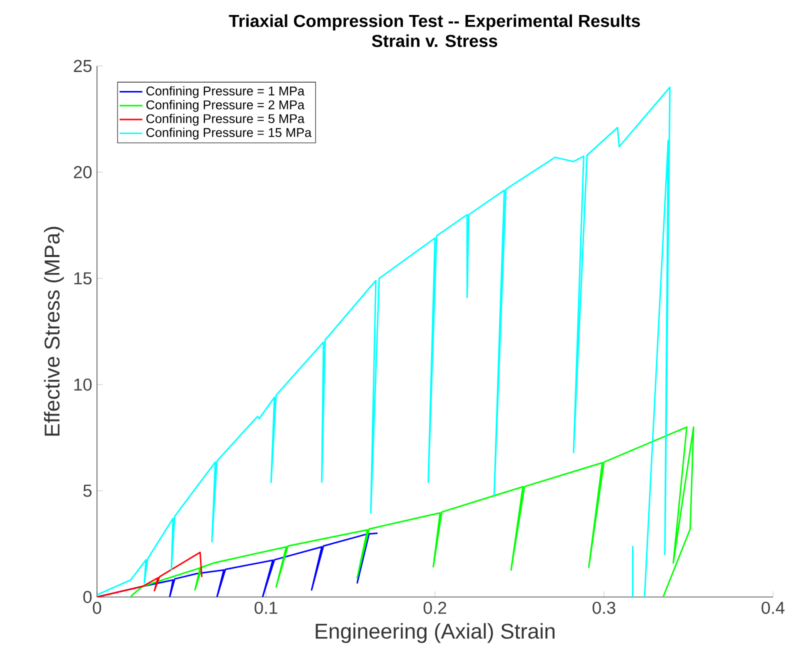  I want to click on legend-label: Confining Pressure = 15 MPa, so click(229, 134).